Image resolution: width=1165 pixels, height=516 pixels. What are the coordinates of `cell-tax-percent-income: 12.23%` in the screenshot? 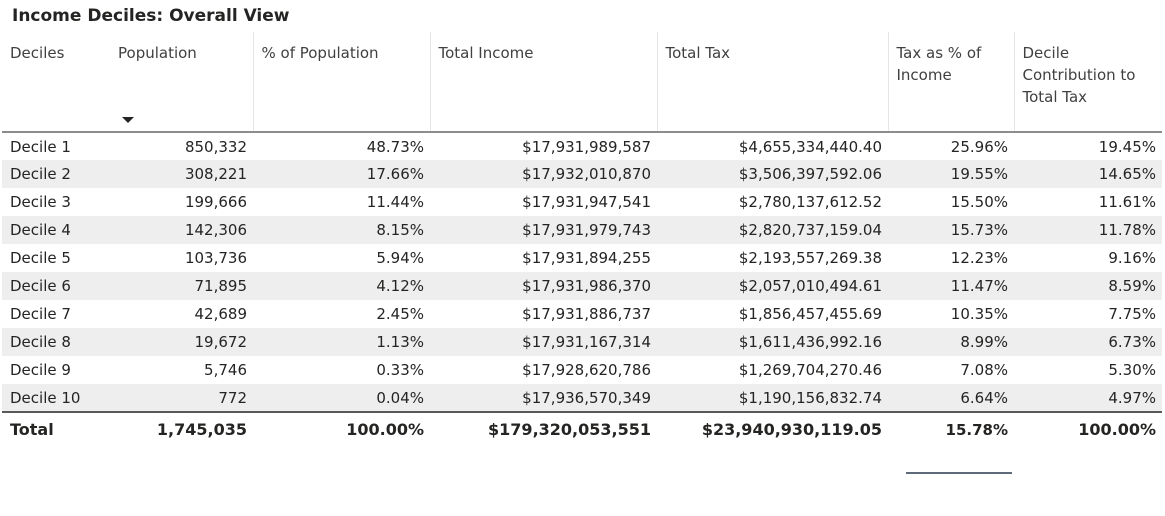 It's located at (979, 258).